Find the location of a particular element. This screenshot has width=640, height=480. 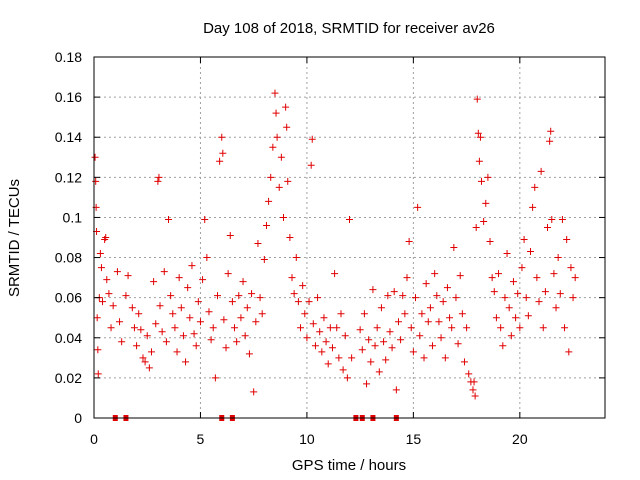

x-axis-tick-labels: 0 5 10 15 20 is located at coordinates (309, 439).